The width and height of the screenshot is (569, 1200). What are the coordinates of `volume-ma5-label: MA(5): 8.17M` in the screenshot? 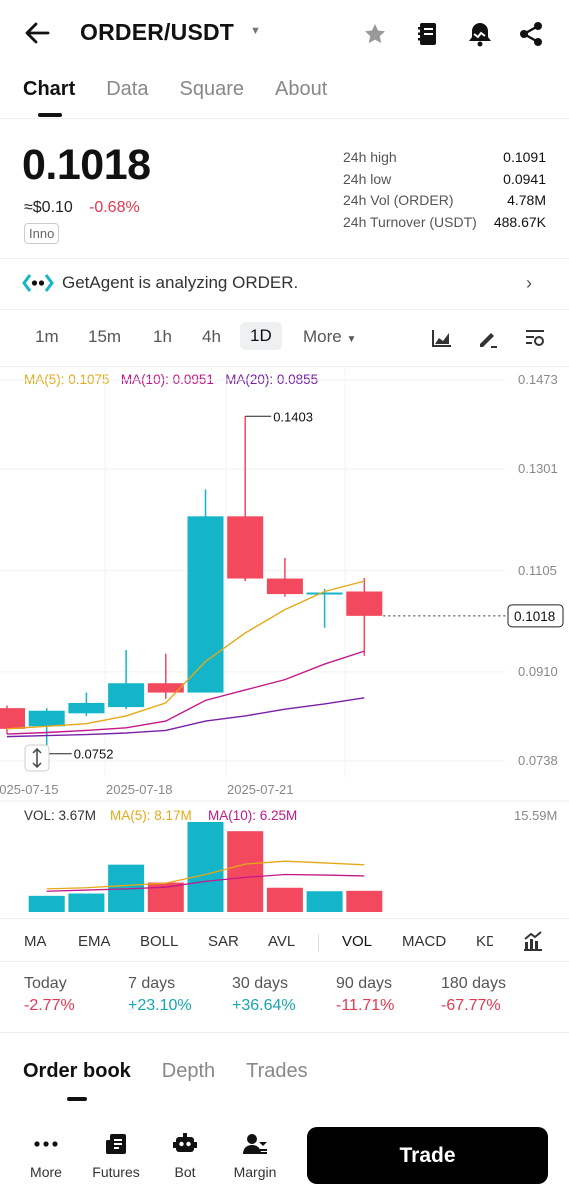 It's located at (151, 815).